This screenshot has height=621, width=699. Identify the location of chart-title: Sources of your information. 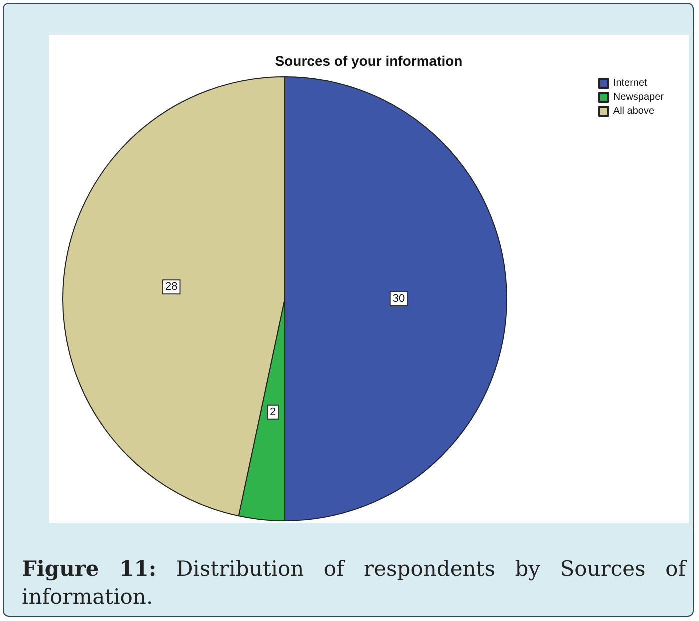
(369, 61).